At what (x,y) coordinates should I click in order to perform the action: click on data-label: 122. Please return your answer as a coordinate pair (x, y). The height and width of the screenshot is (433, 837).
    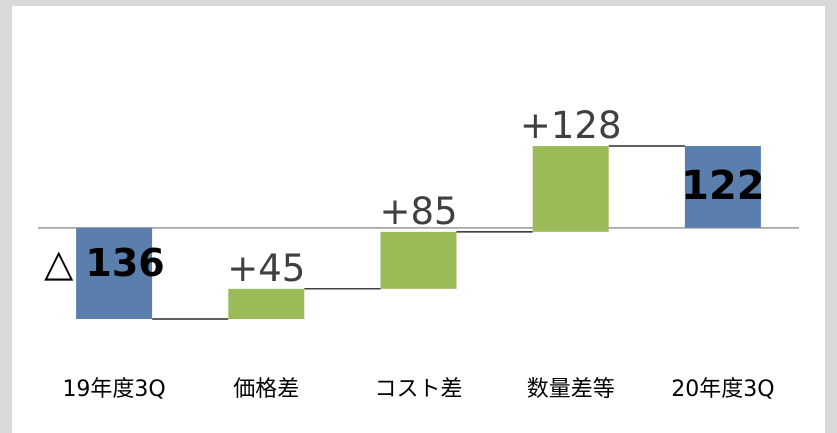
    Looking at the image, I should click on (723, 186).